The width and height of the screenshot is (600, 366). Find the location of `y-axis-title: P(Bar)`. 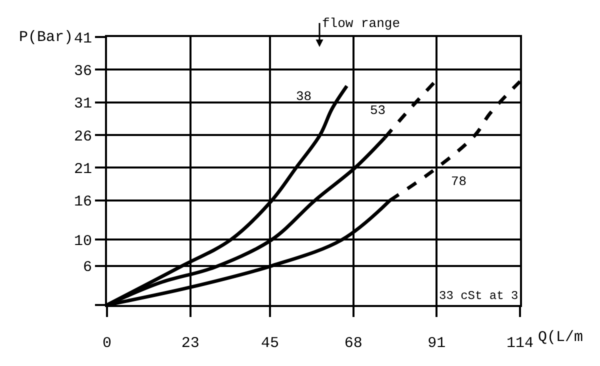

y-axis-title: P(Bar) is located at coordinates (46, 37).